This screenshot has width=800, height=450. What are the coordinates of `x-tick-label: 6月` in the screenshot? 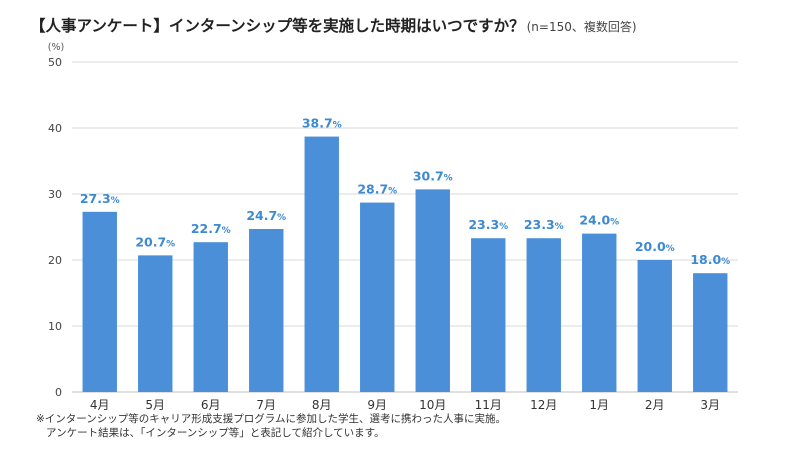 It's located at (211, 405).